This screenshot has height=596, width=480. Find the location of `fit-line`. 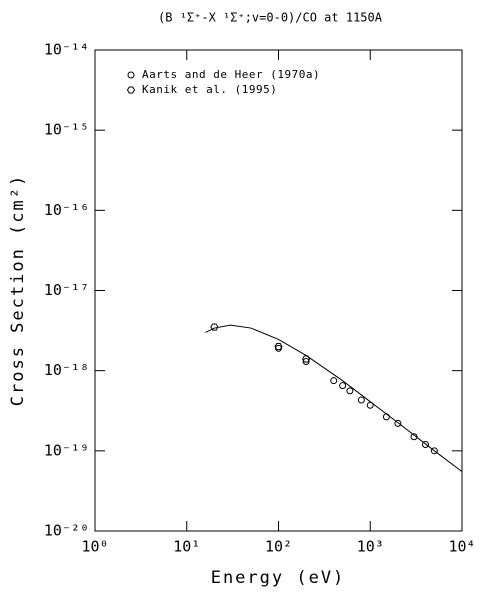

fit-line is located at coordinates (334, 398).